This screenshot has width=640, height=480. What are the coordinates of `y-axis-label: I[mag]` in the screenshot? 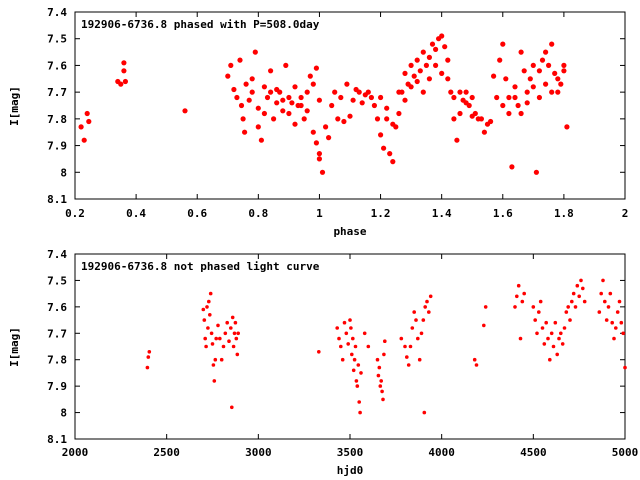 It's located at (14, 347).